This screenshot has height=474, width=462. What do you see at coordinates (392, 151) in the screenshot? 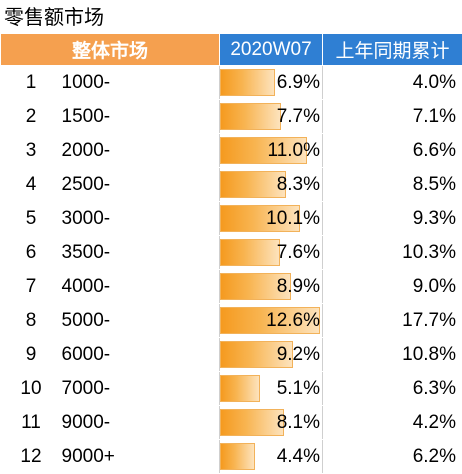
I see `ytd-share-cell: 6.6%` at bounding box center [392, 151].